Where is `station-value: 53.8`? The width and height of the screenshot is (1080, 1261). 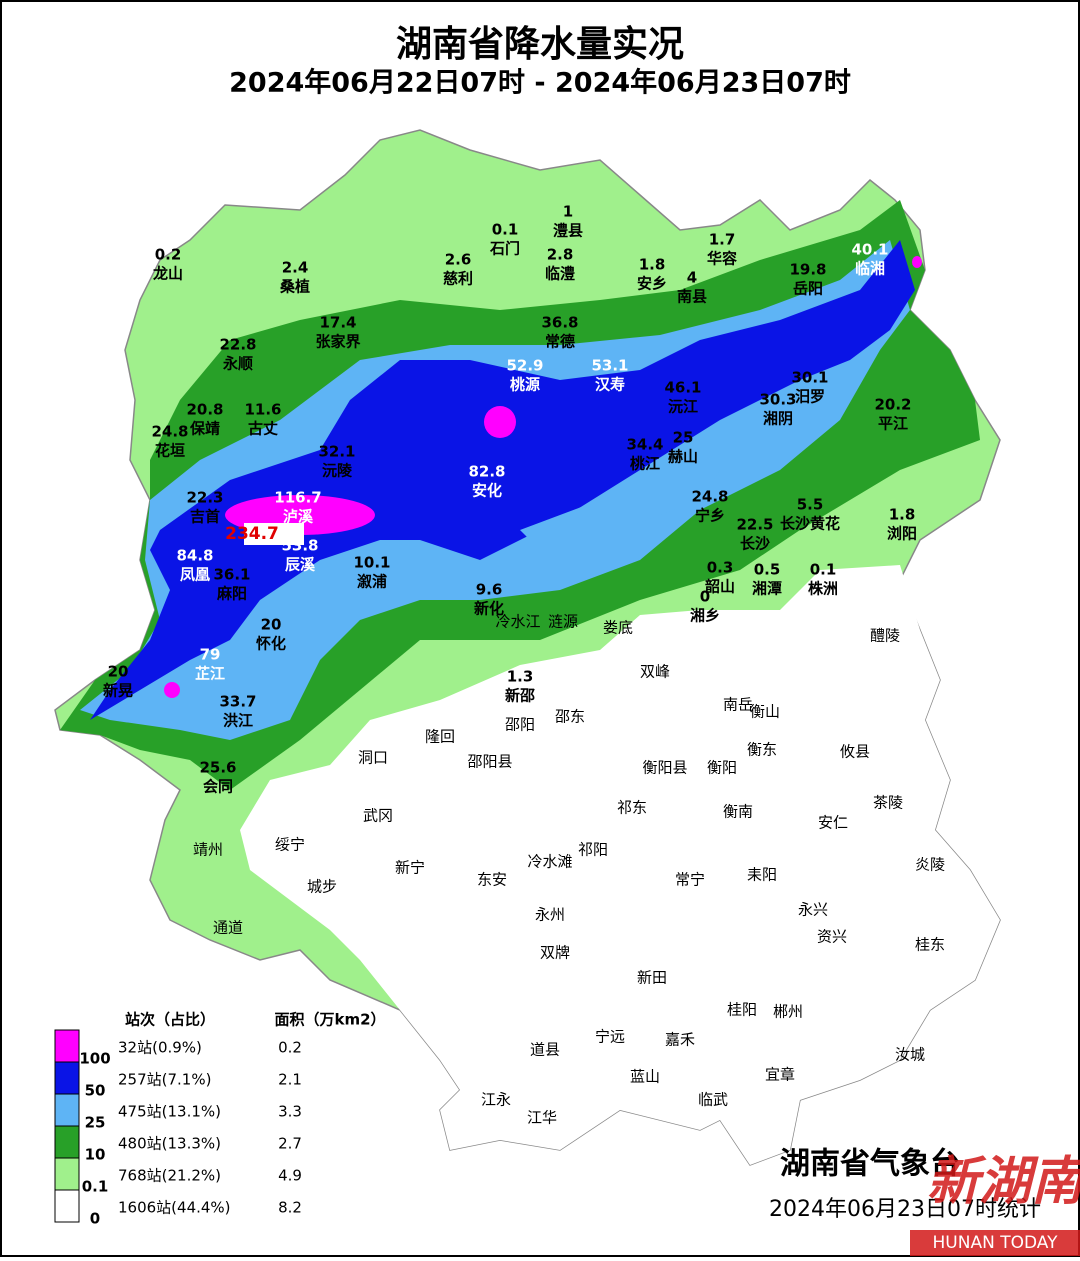 station-value: 53.8 is located at coordinates (299, 546).